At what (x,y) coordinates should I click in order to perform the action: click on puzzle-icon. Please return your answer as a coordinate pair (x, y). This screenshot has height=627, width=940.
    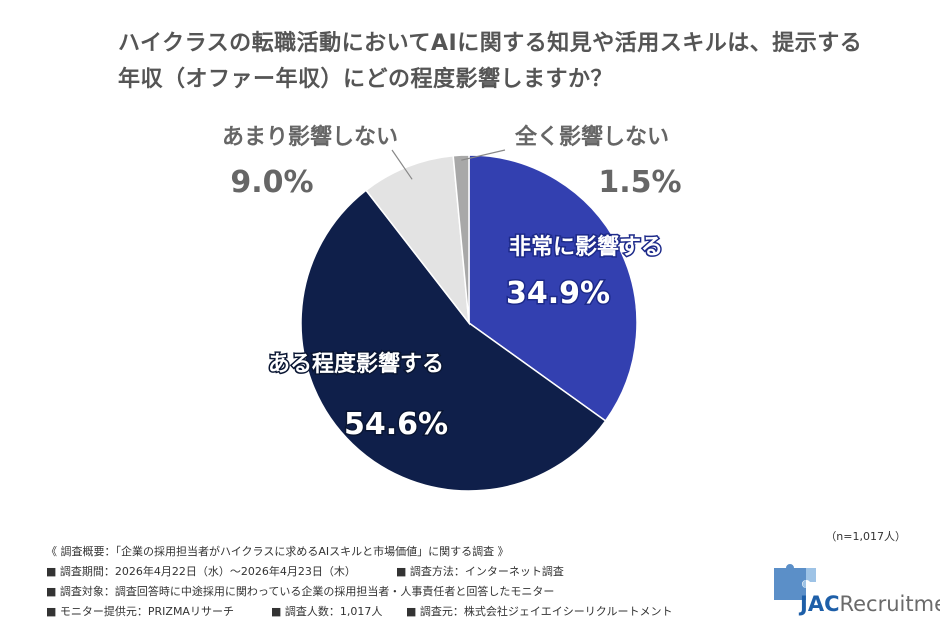
    Looking at the image, I should click on (795, 582).